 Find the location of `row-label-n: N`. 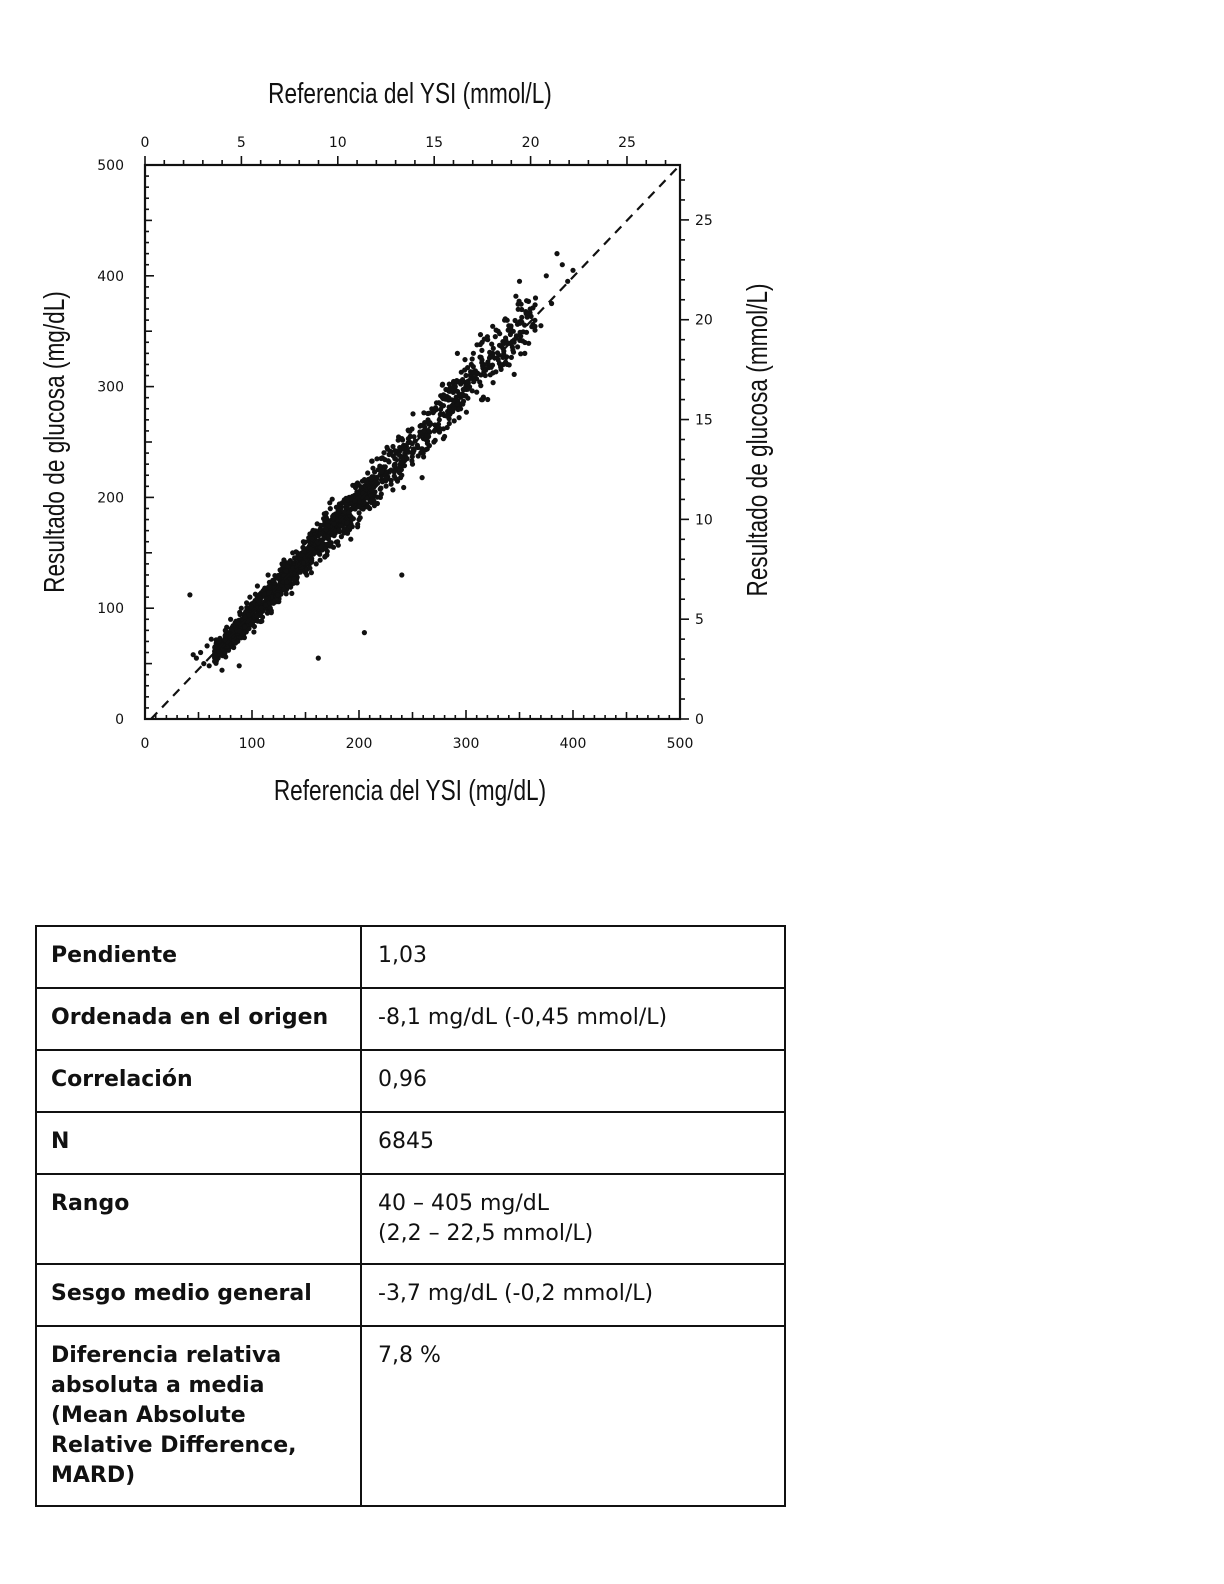

row-label-n: N is located at coordinates (198, 1143).